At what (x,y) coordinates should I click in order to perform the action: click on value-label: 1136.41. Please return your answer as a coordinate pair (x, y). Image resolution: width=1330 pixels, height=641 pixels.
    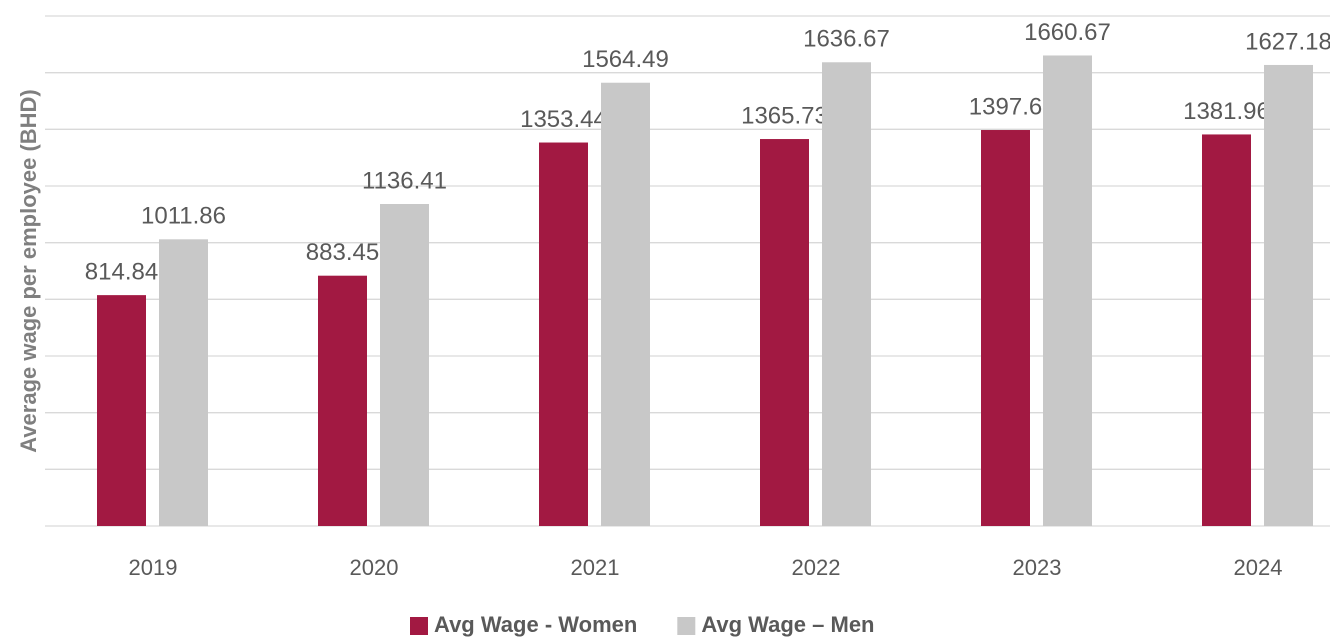
    Looking at the image, I should click on (404, 180).